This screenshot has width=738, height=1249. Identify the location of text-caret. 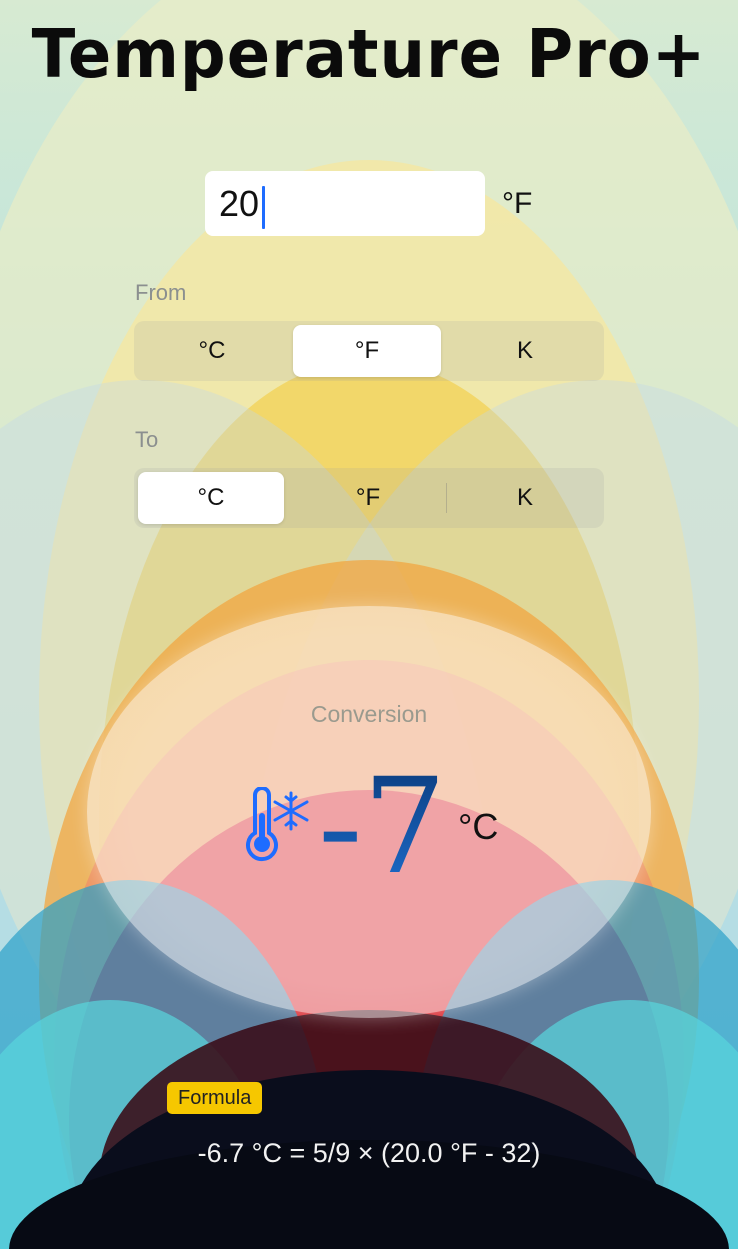
(263, 207).